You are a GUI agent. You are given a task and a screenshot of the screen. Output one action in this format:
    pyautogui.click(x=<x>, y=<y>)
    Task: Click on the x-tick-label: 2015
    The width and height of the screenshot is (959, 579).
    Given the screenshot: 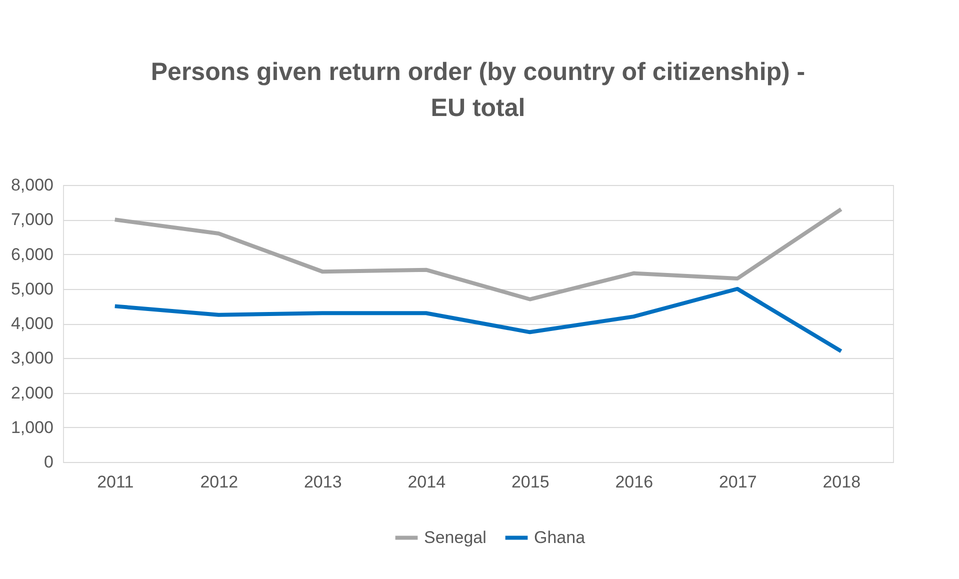 What is the action you would take?
    pyautogui.click(x=530, y=482)
    